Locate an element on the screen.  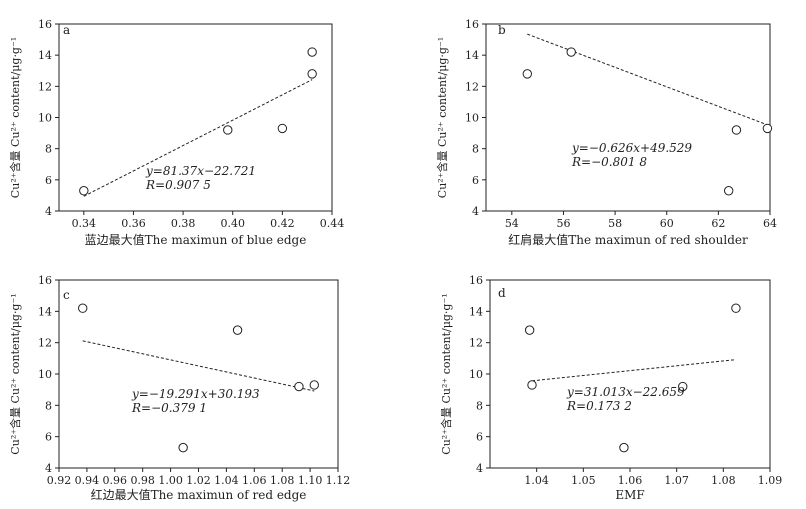
correlation-r: R=−0.379 1 is located at coordinates (169, 408).